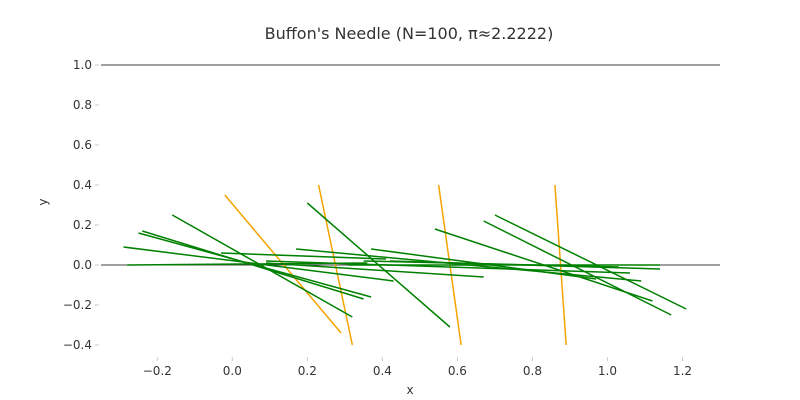 Image resolution: width=800 pixels, height=400 pixels. What do you see at coordinates (607, 371) in the screenshot?
I see `x-tick-label: 1.0` at bounding box center [607, 371].